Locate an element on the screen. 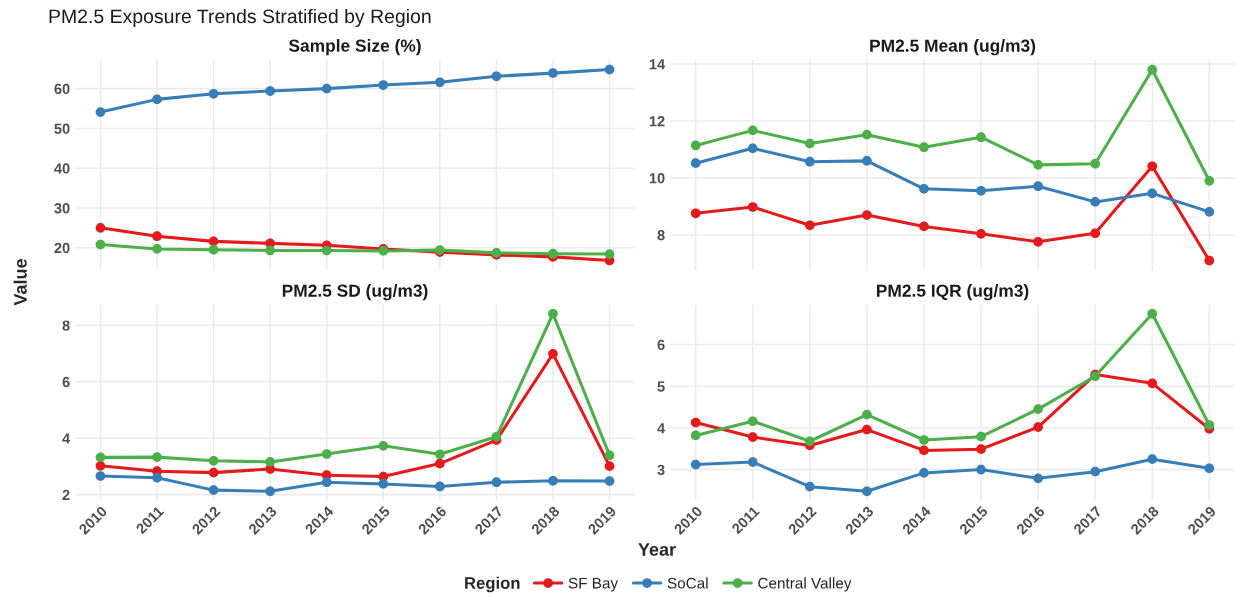 This screenshot has width=1241, height=606. y-tick-label: 2 is located at coordinates (66, 494).